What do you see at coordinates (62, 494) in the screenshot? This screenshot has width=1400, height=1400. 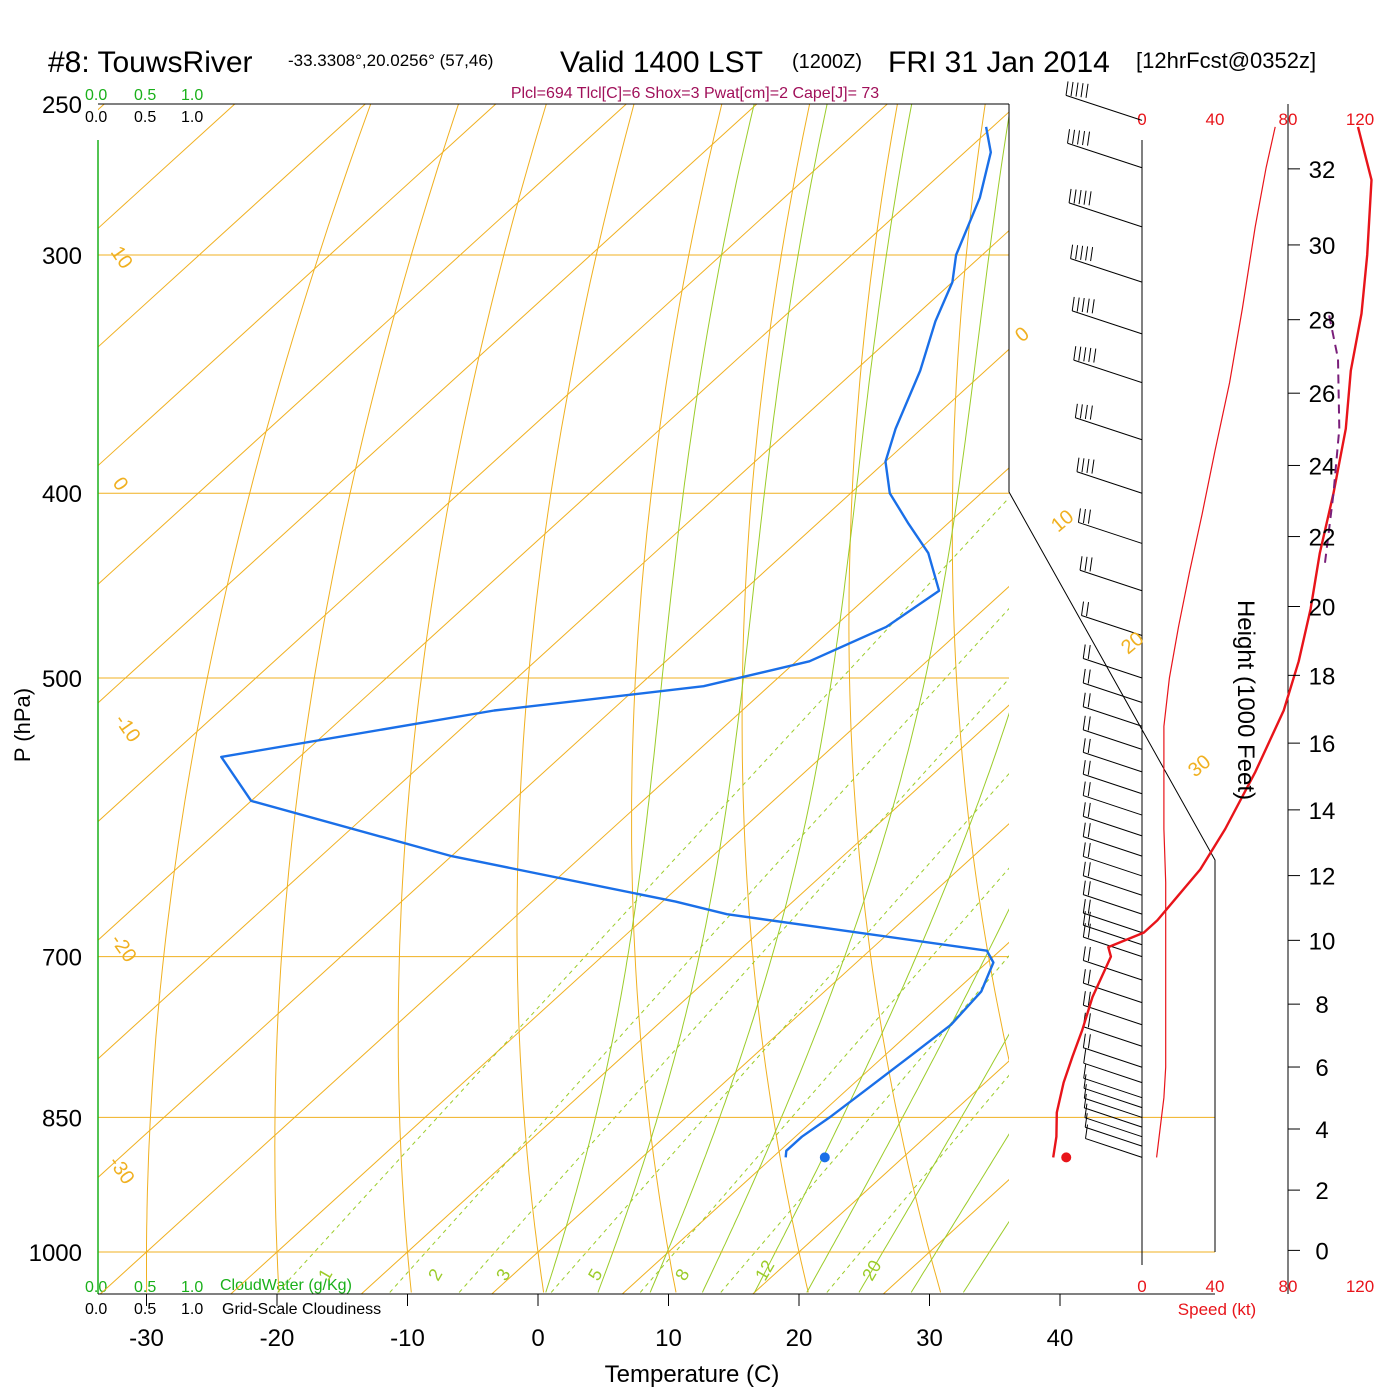 I see `y-tick-label: 400` at bounding box center [62, 494].